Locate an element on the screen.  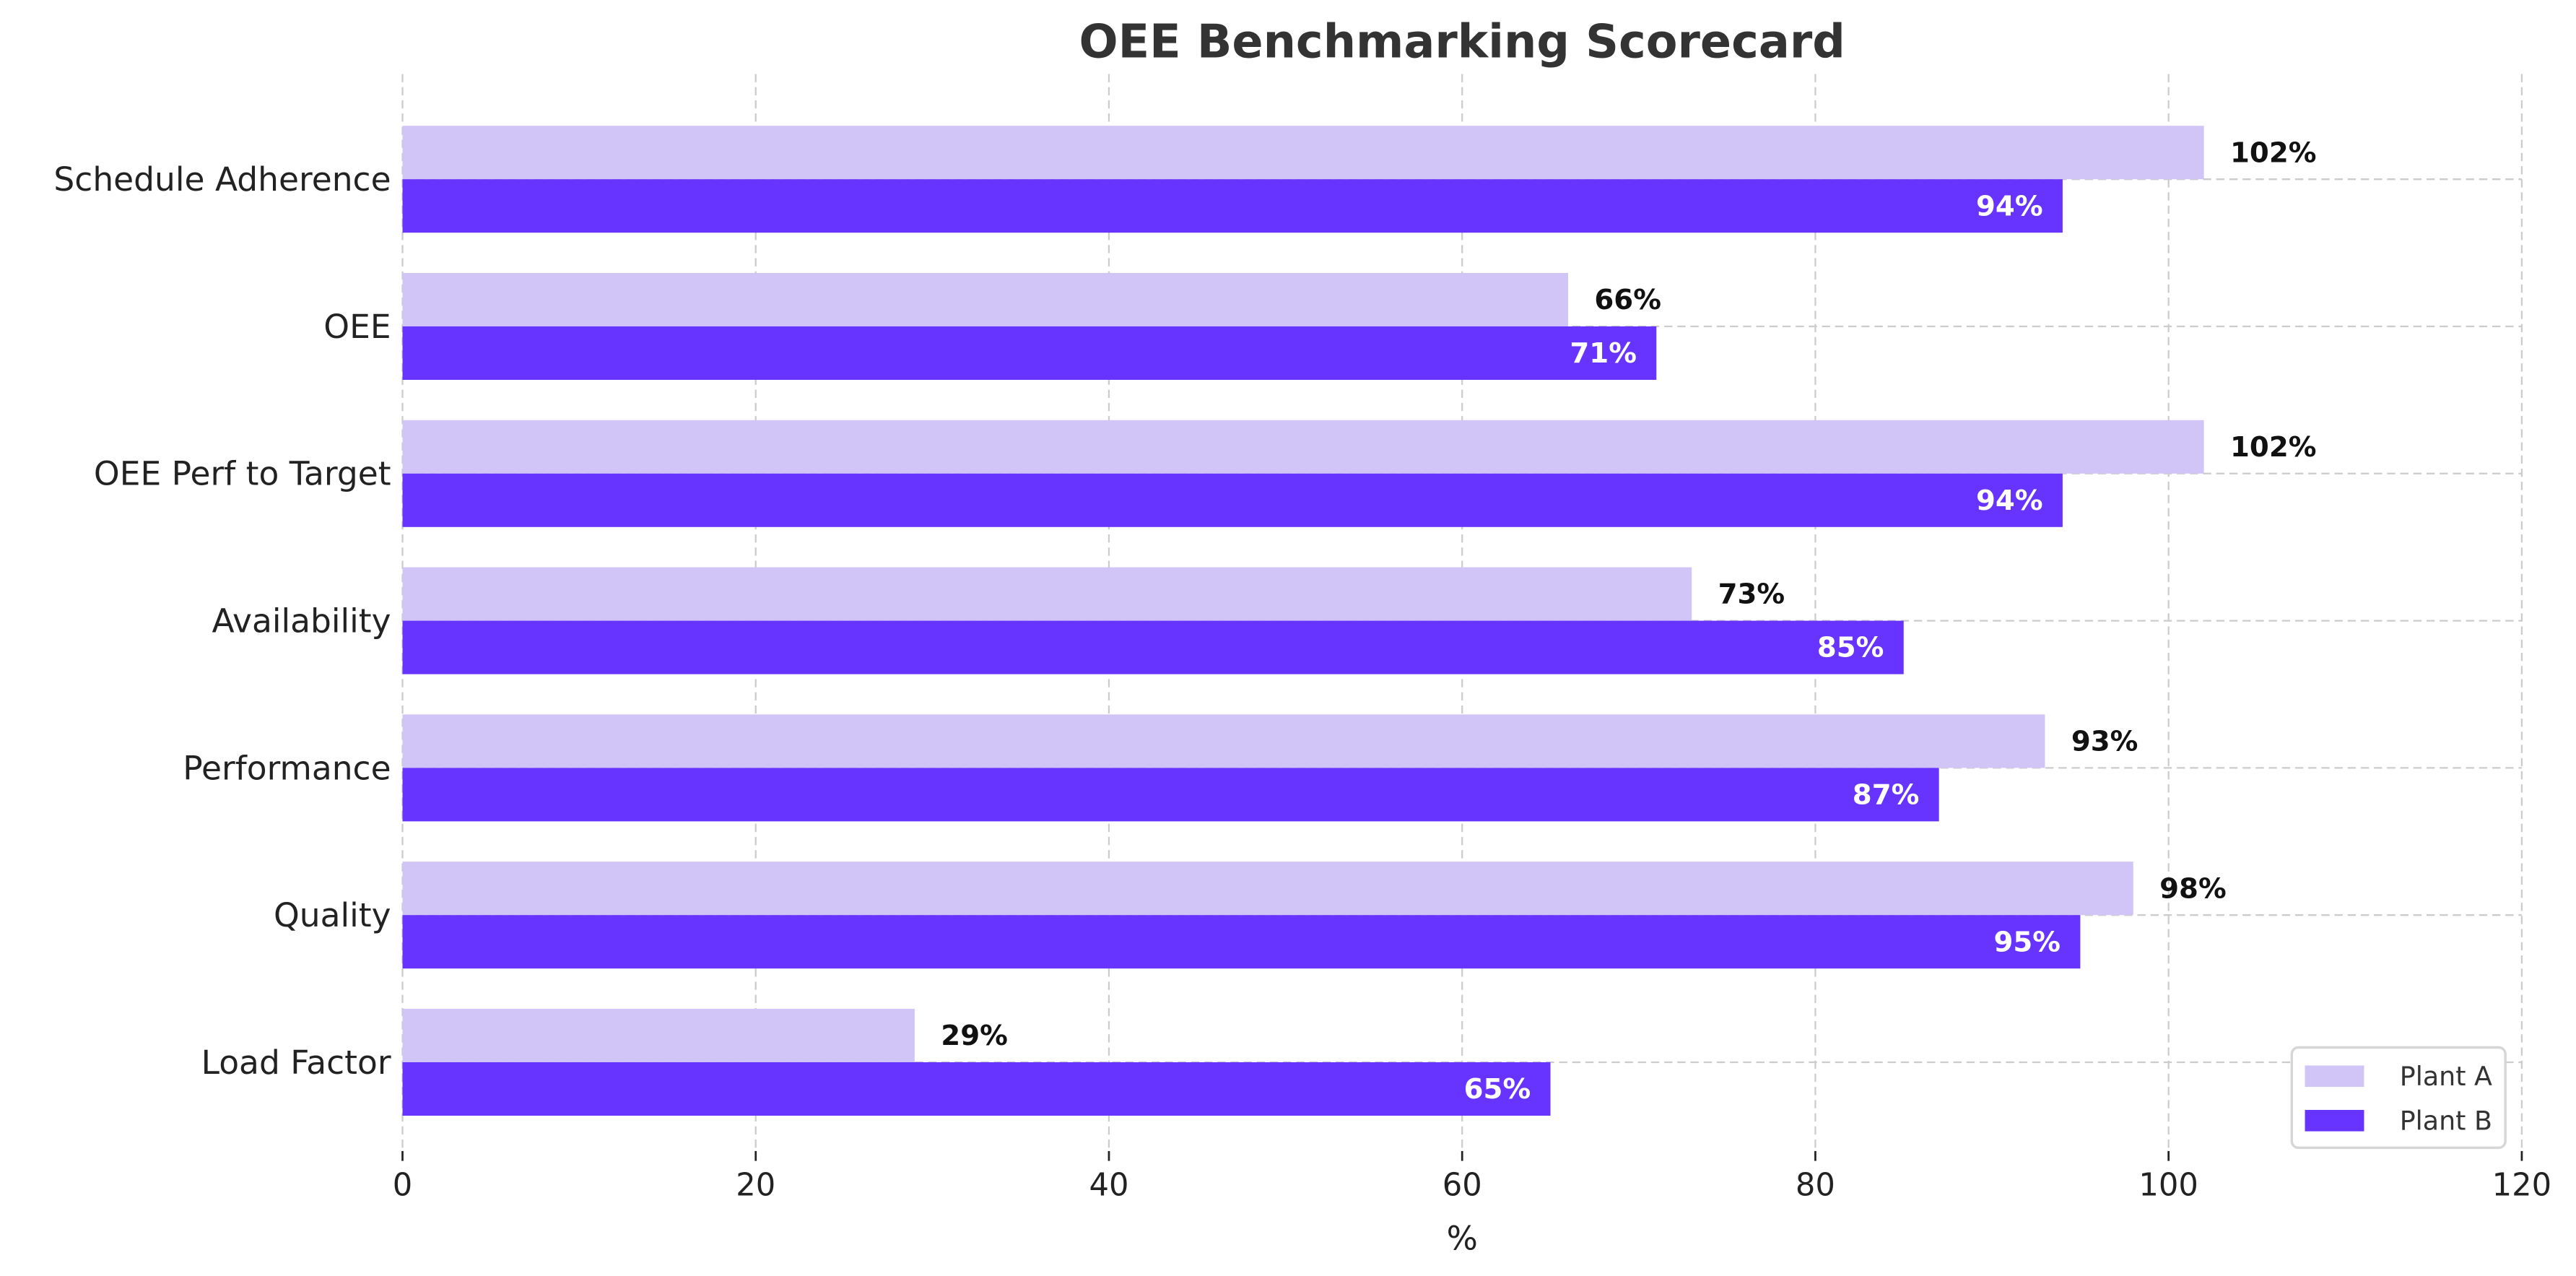
category-label: Quality is located at coordinates (332, 915).